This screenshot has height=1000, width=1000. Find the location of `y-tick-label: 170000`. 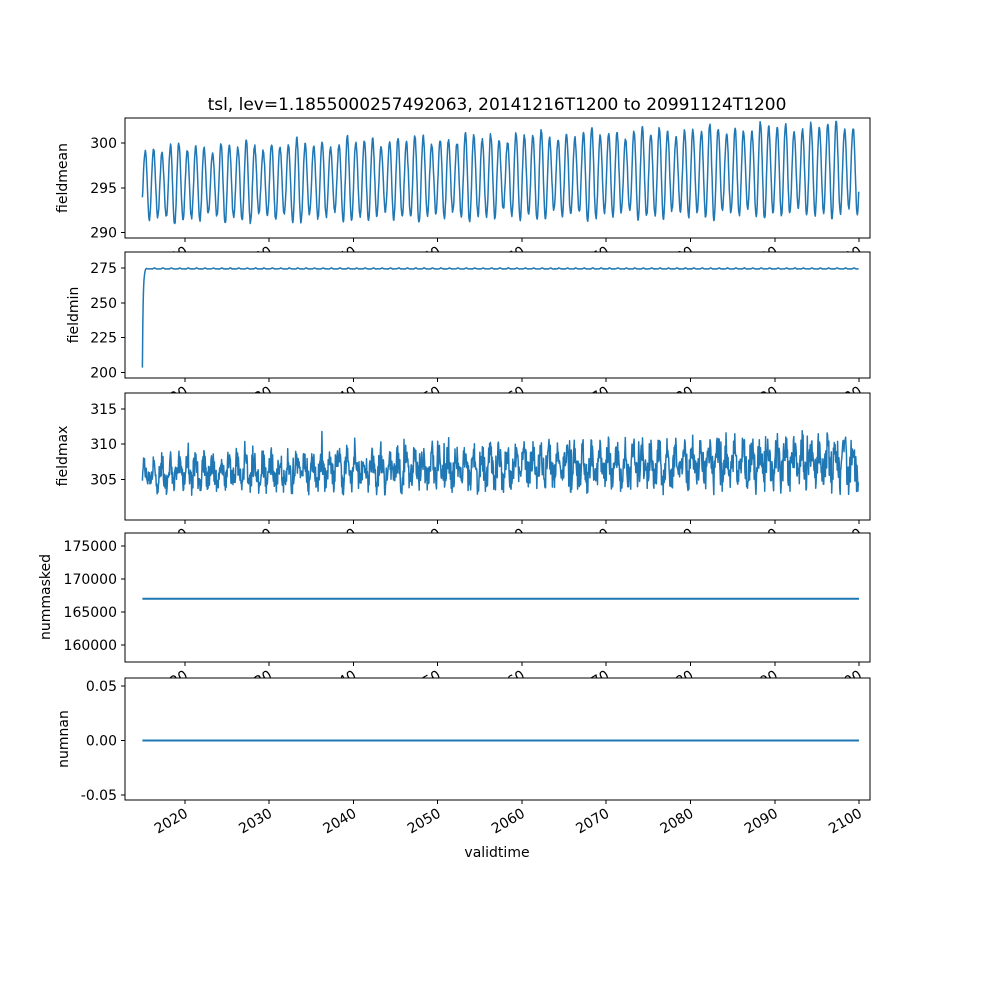

y-tick-label: 170000 is located at coordinates (90, 580).